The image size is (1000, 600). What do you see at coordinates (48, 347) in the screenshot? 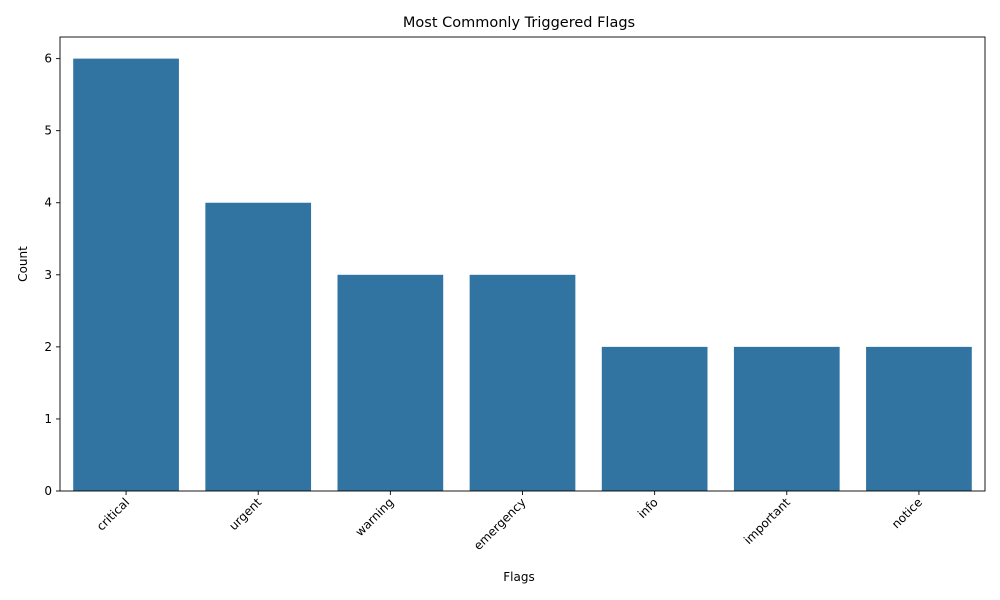
I see `y-tick-label: 2` at bounding box center [48, 347].